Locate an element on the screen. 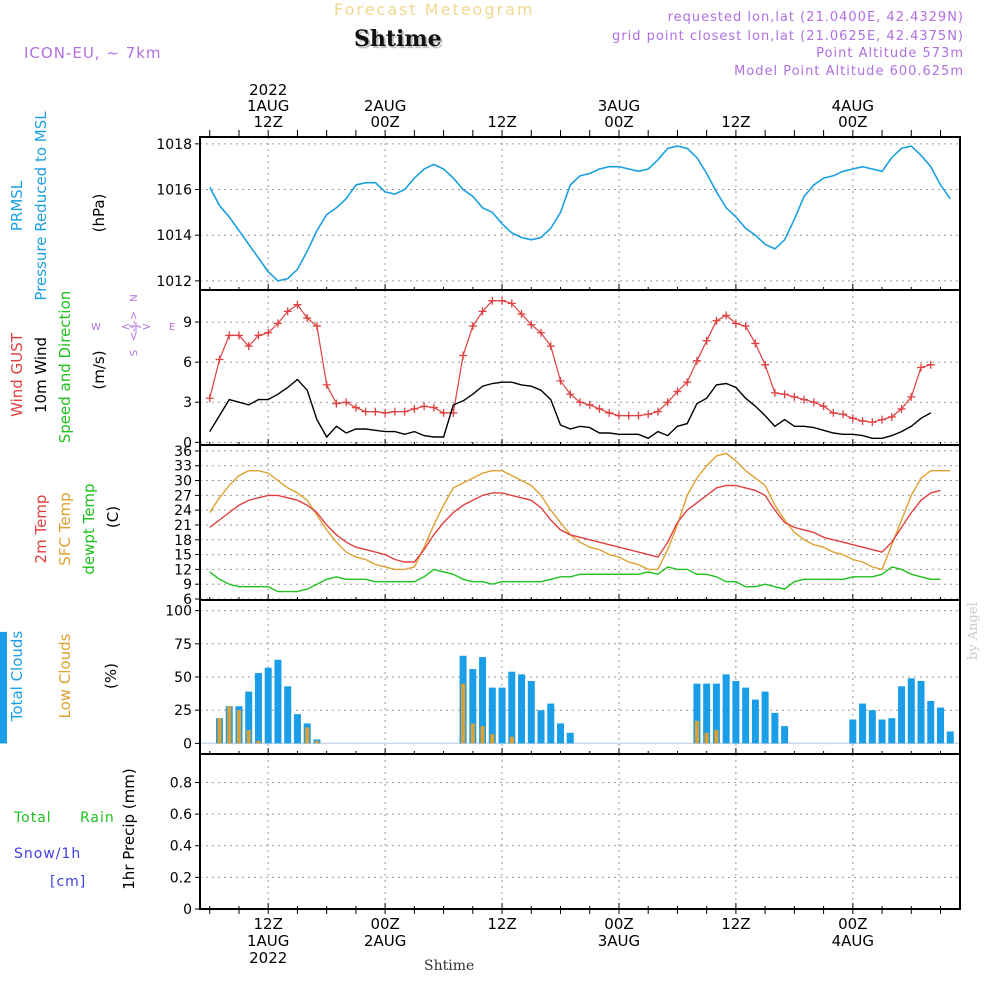 Image resolution: width=1000 pixels, height=1000 pixels. time-label-bottom: 00Z is located at coordinates (618, 924).